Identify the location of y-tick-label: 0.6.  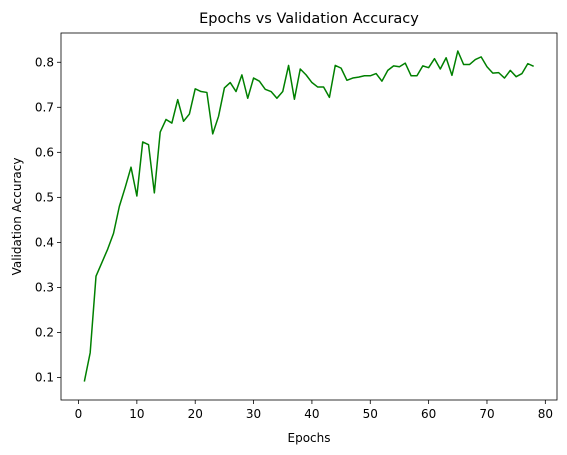
(44, 152).